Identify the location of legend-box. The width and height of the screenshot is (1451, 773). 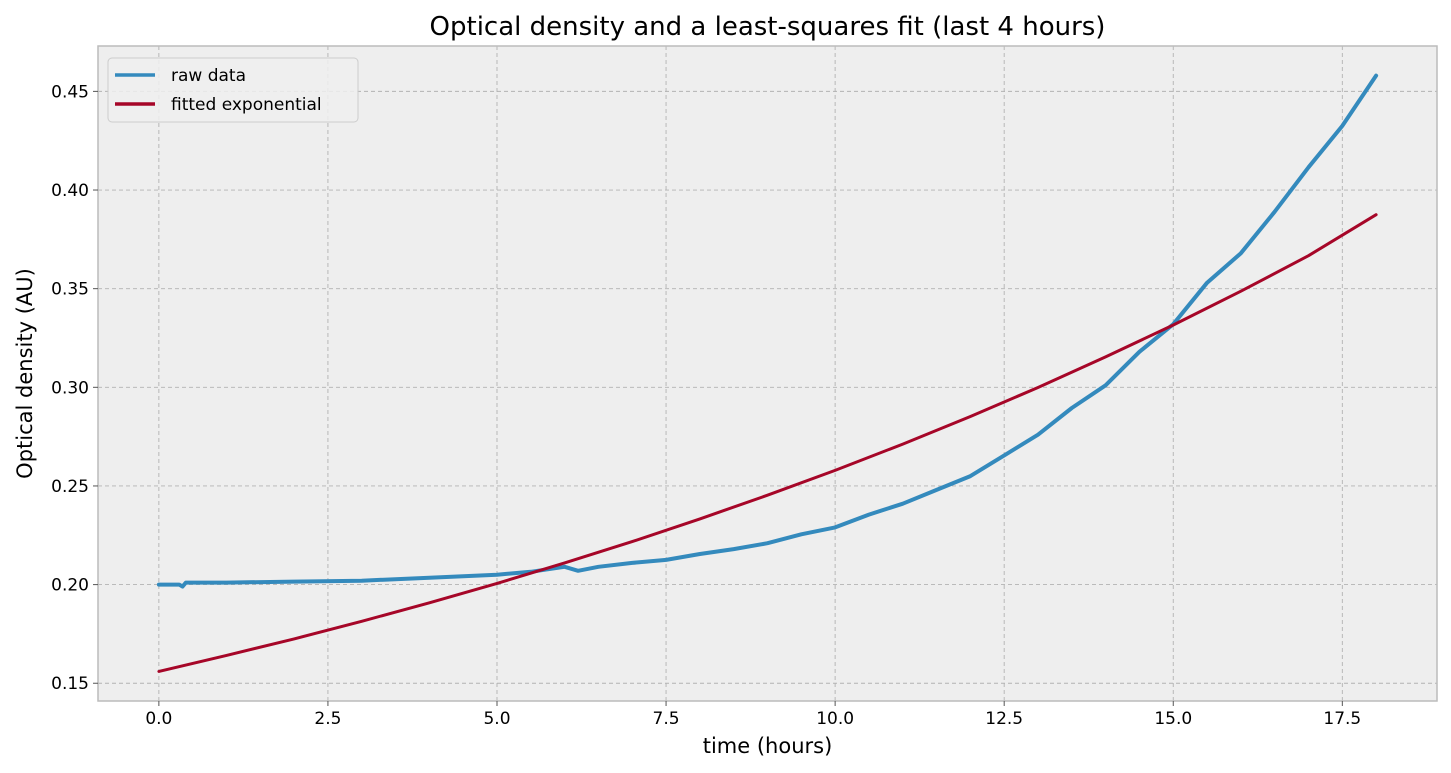
(233, 90).